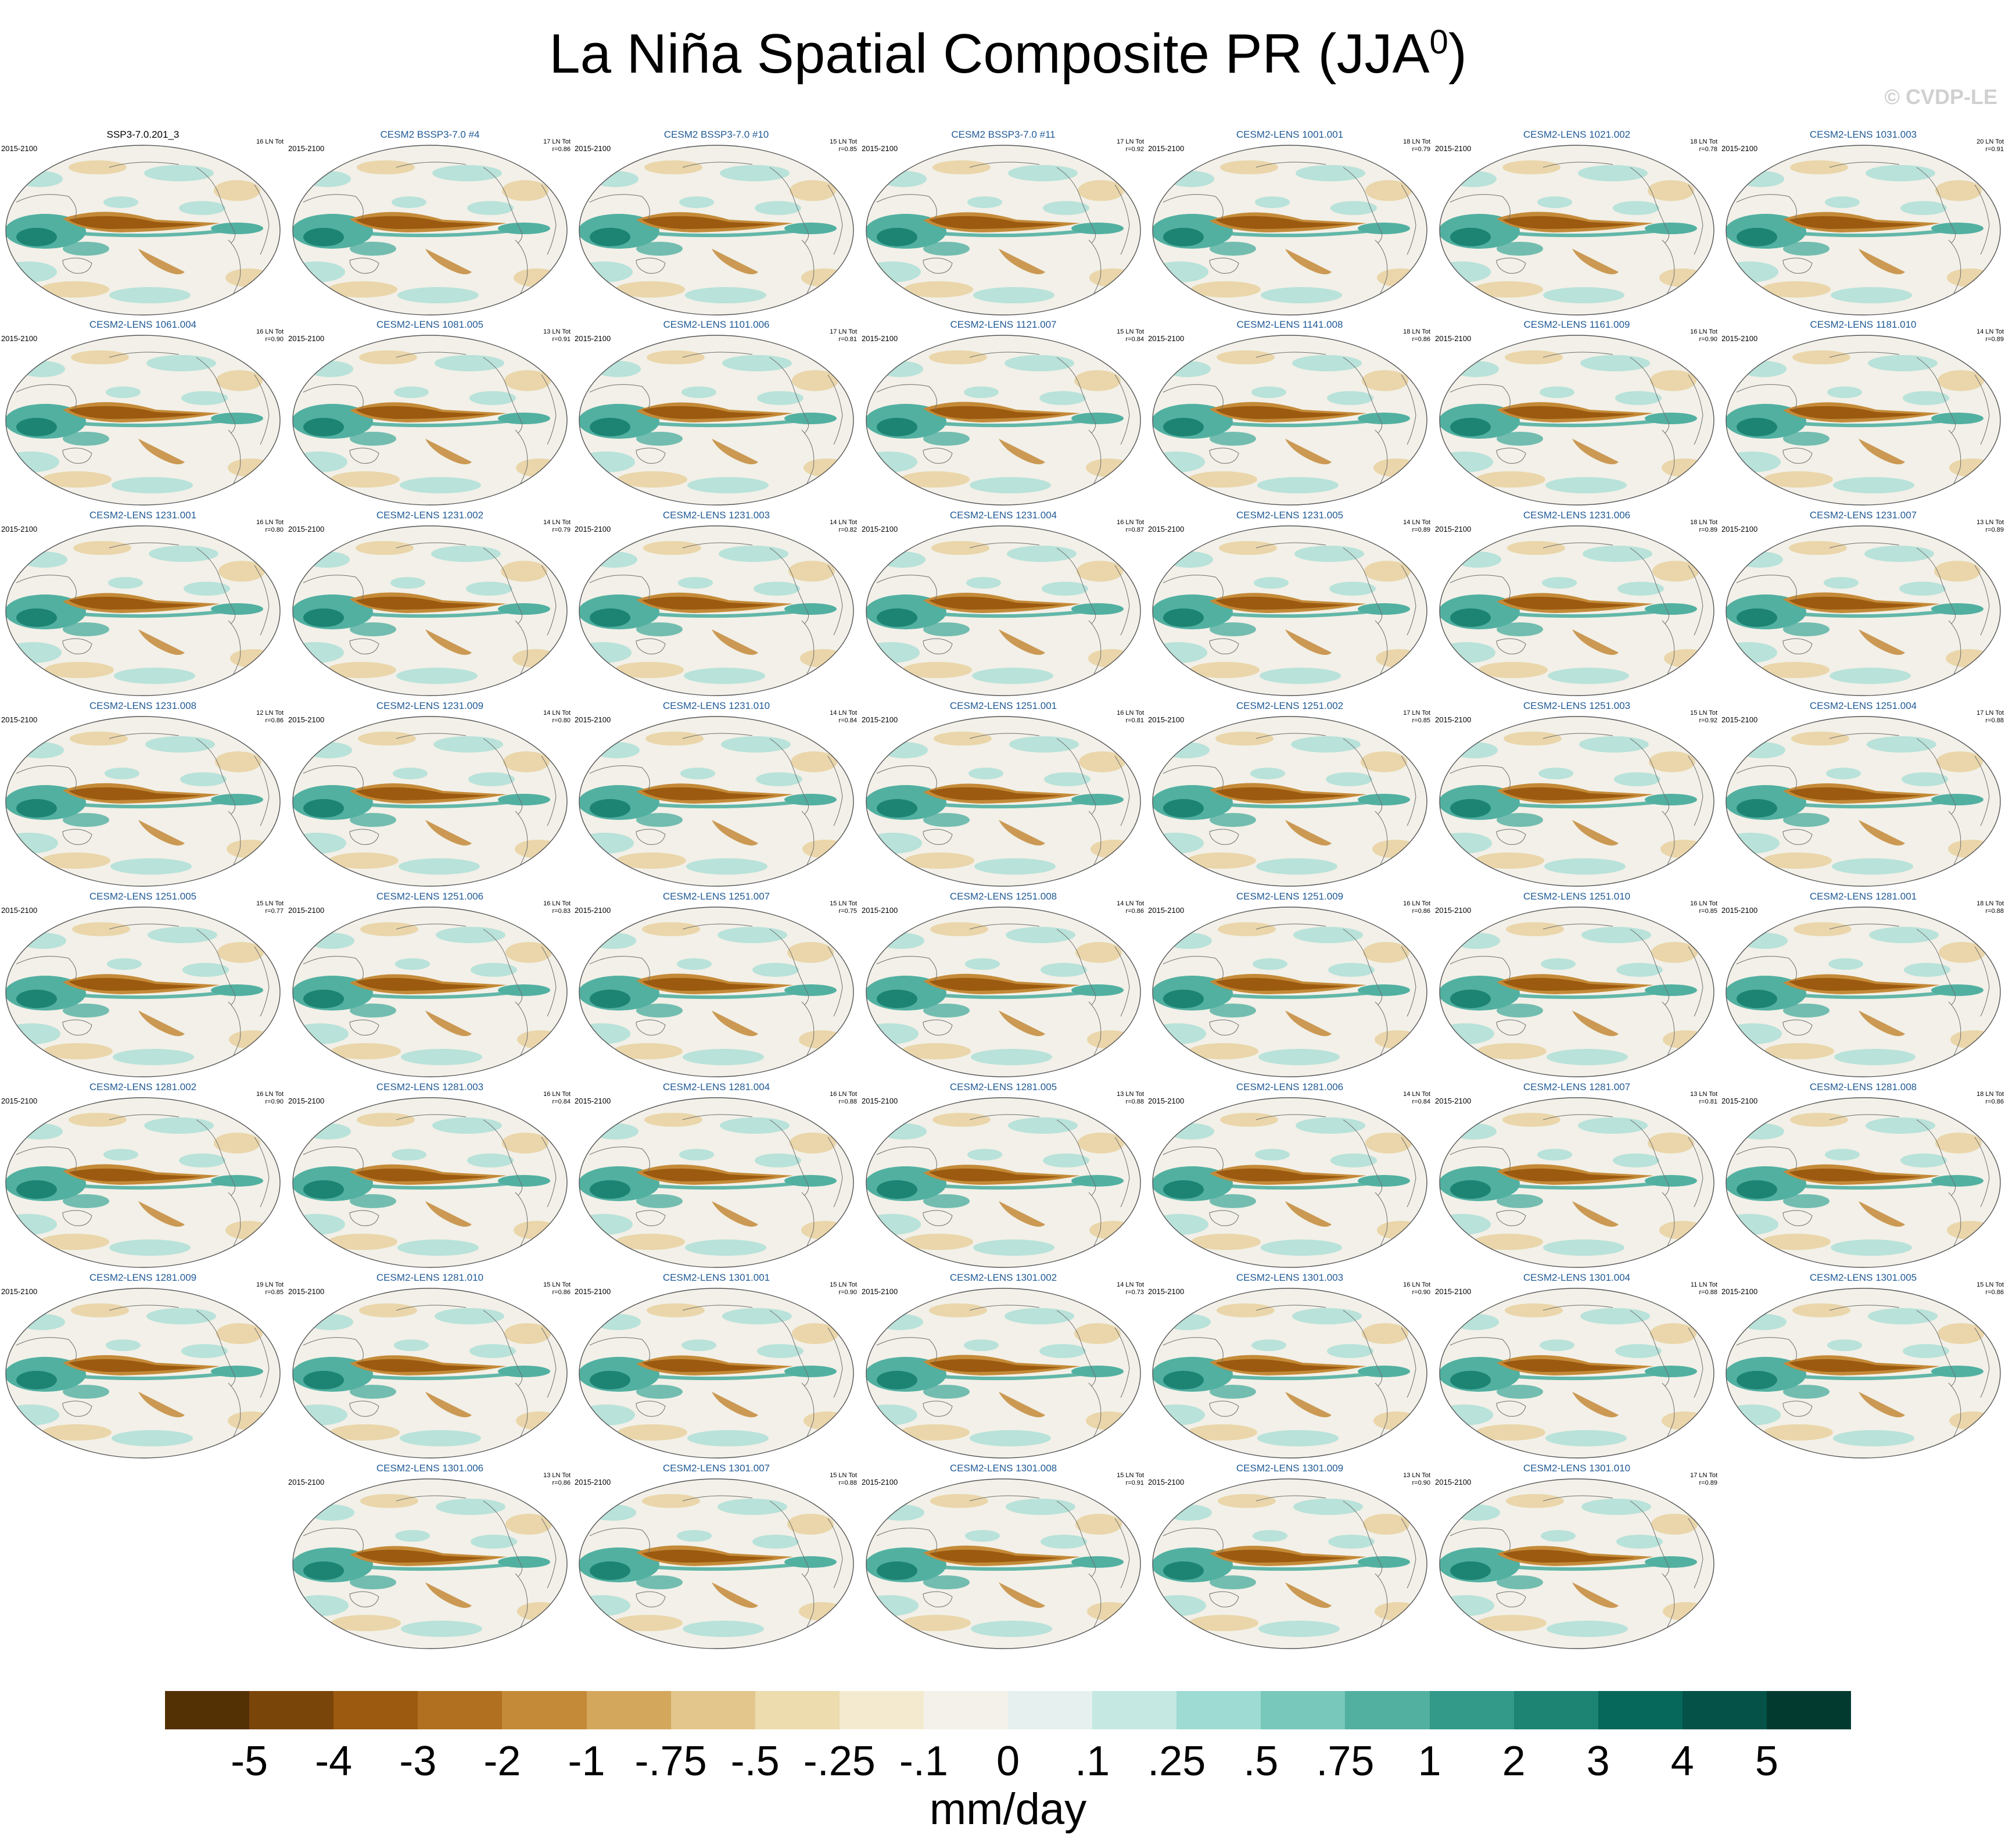 The height and width of the screenshot is (1845, 2016). Describe the element at coordinates (1176, 1761) in the screenshot. I see `colorbar-tick-label: .25` at that location.